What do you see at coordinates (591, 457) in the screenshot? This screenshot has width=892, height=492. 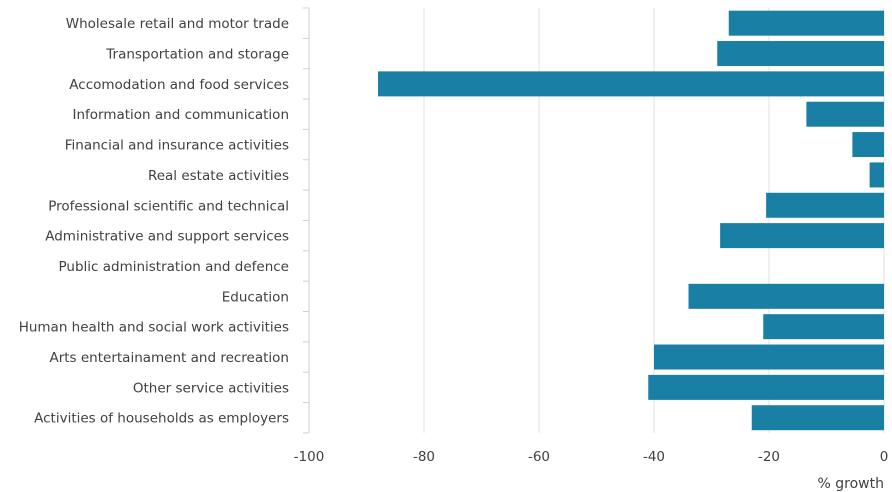 I see `x-tick-labels: -100 -80 -60 -40 -20 0` at bounding box center [591, 457].